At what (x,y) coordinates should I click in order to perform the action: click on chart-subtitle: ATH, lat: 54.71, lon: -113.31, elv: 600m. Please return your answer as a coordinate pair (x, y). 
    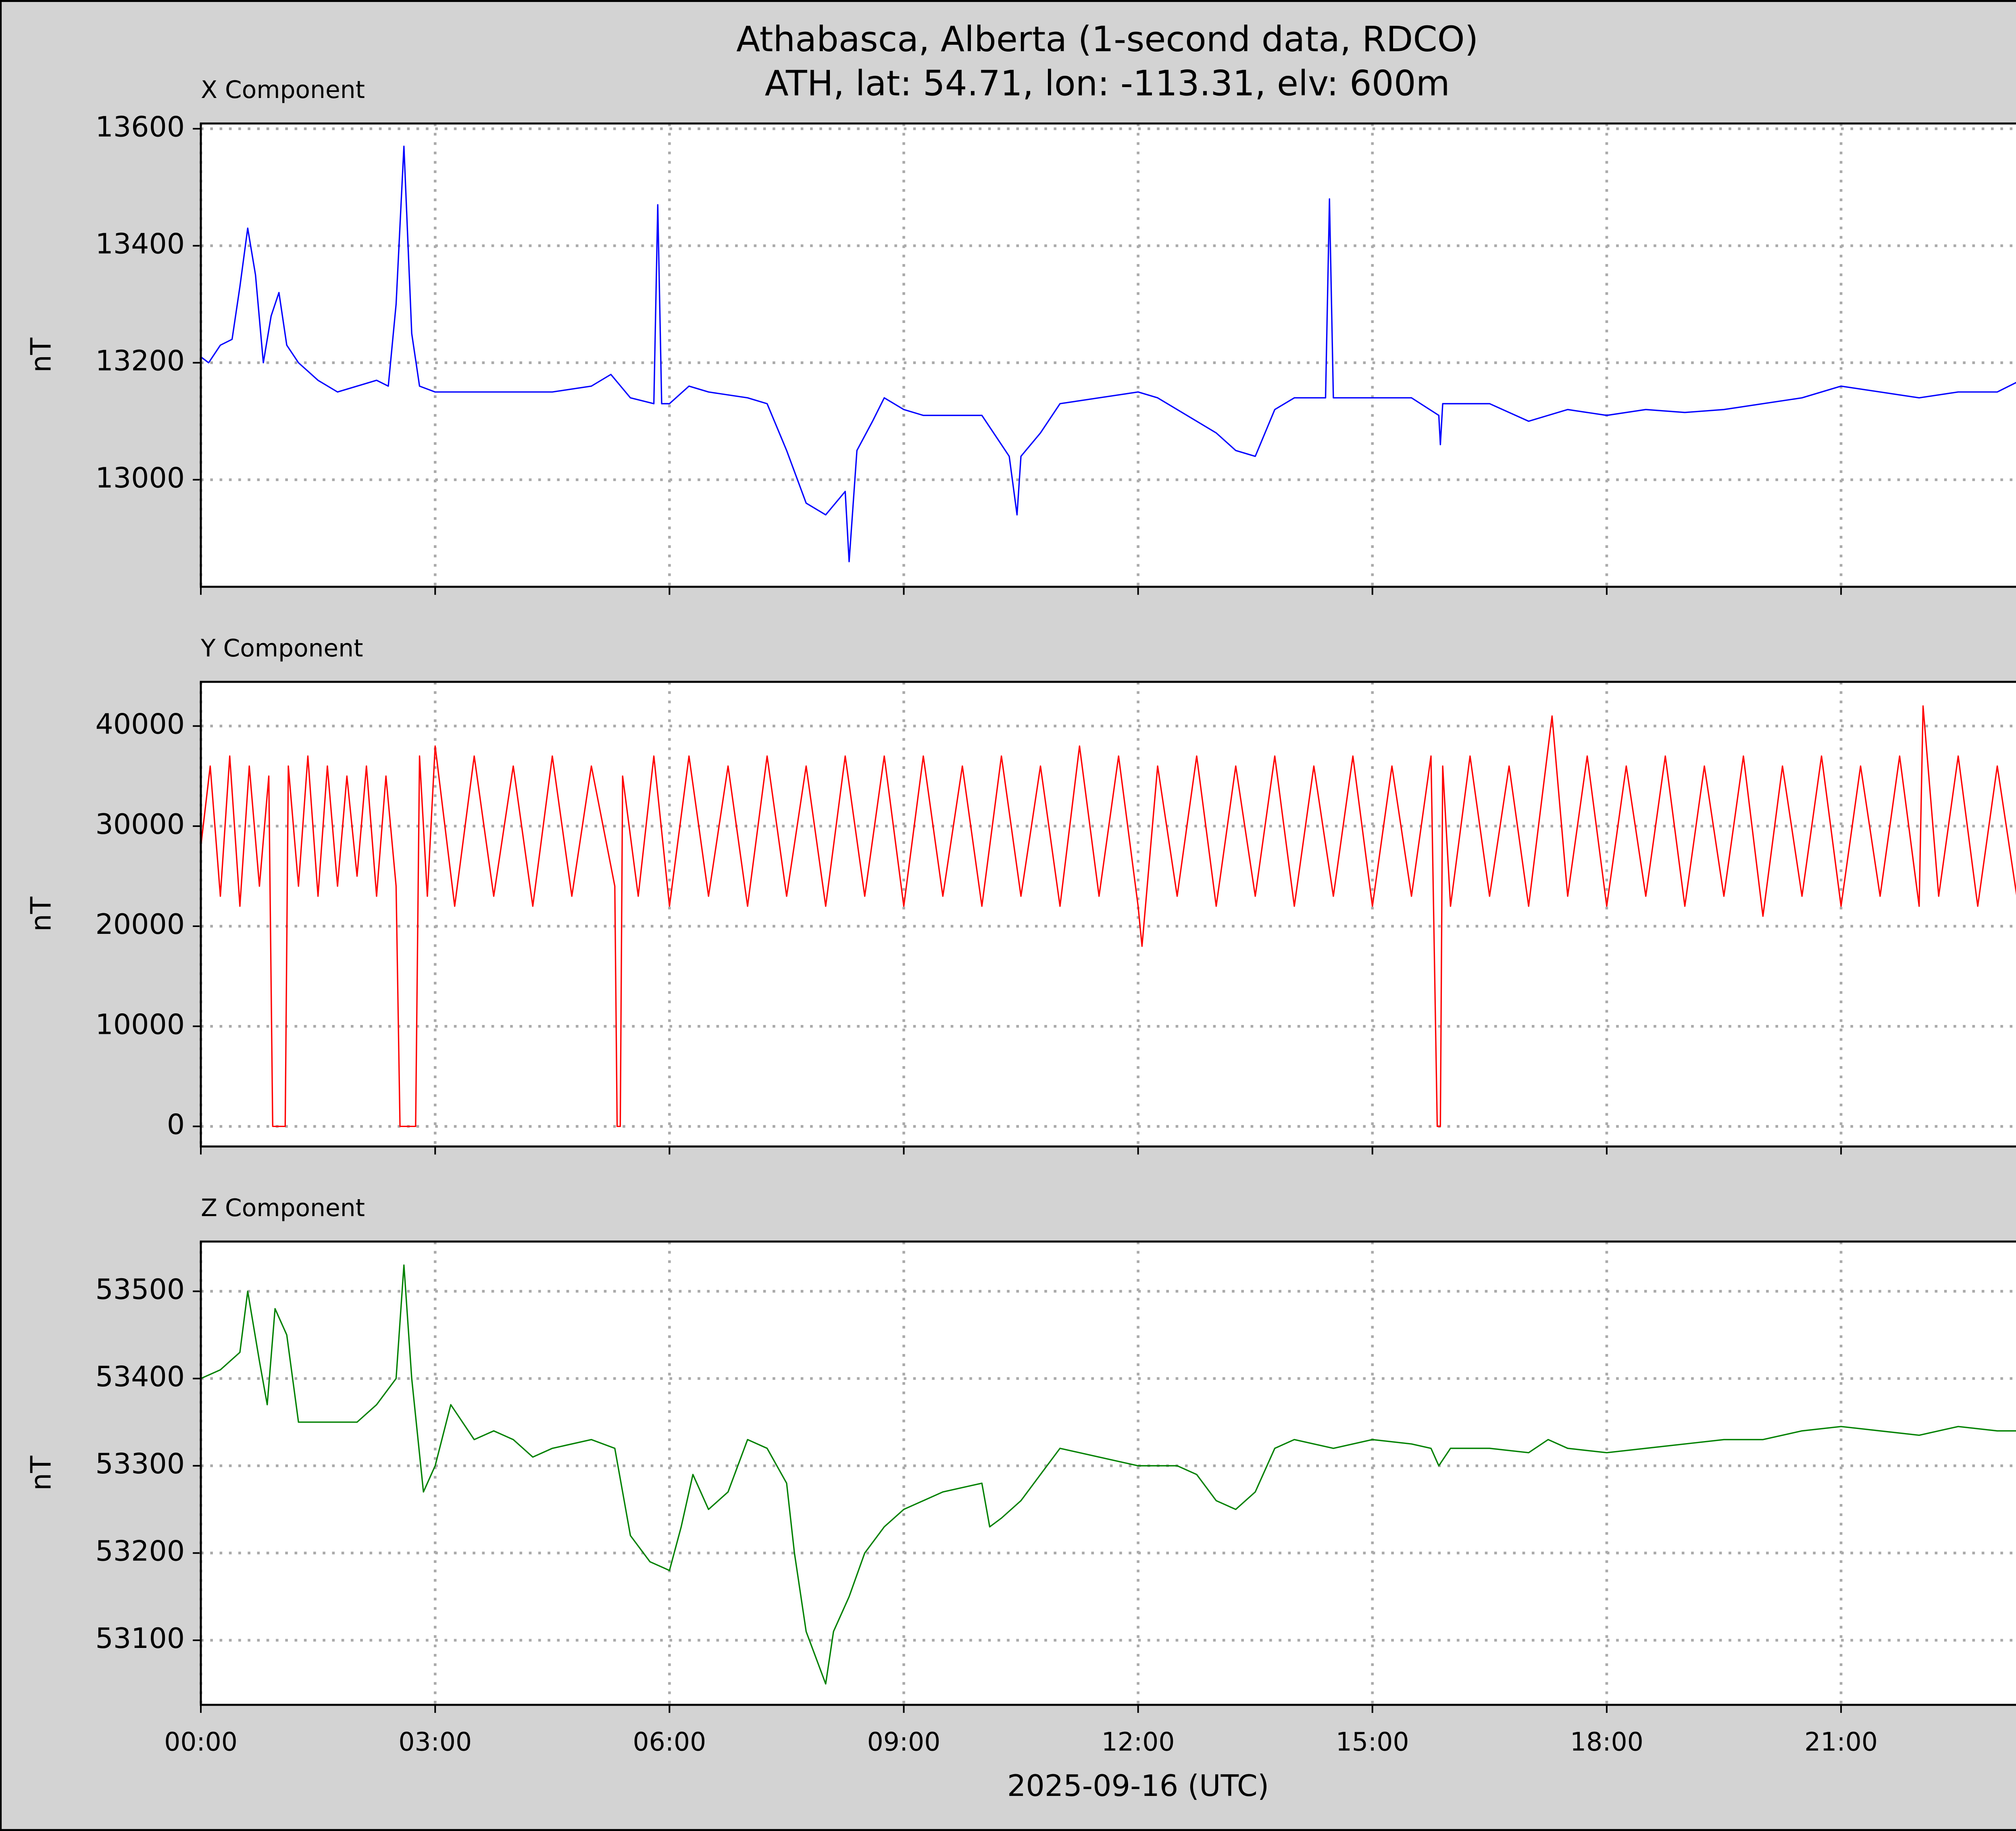
    Looking at the image, I should click on (1107, 84).